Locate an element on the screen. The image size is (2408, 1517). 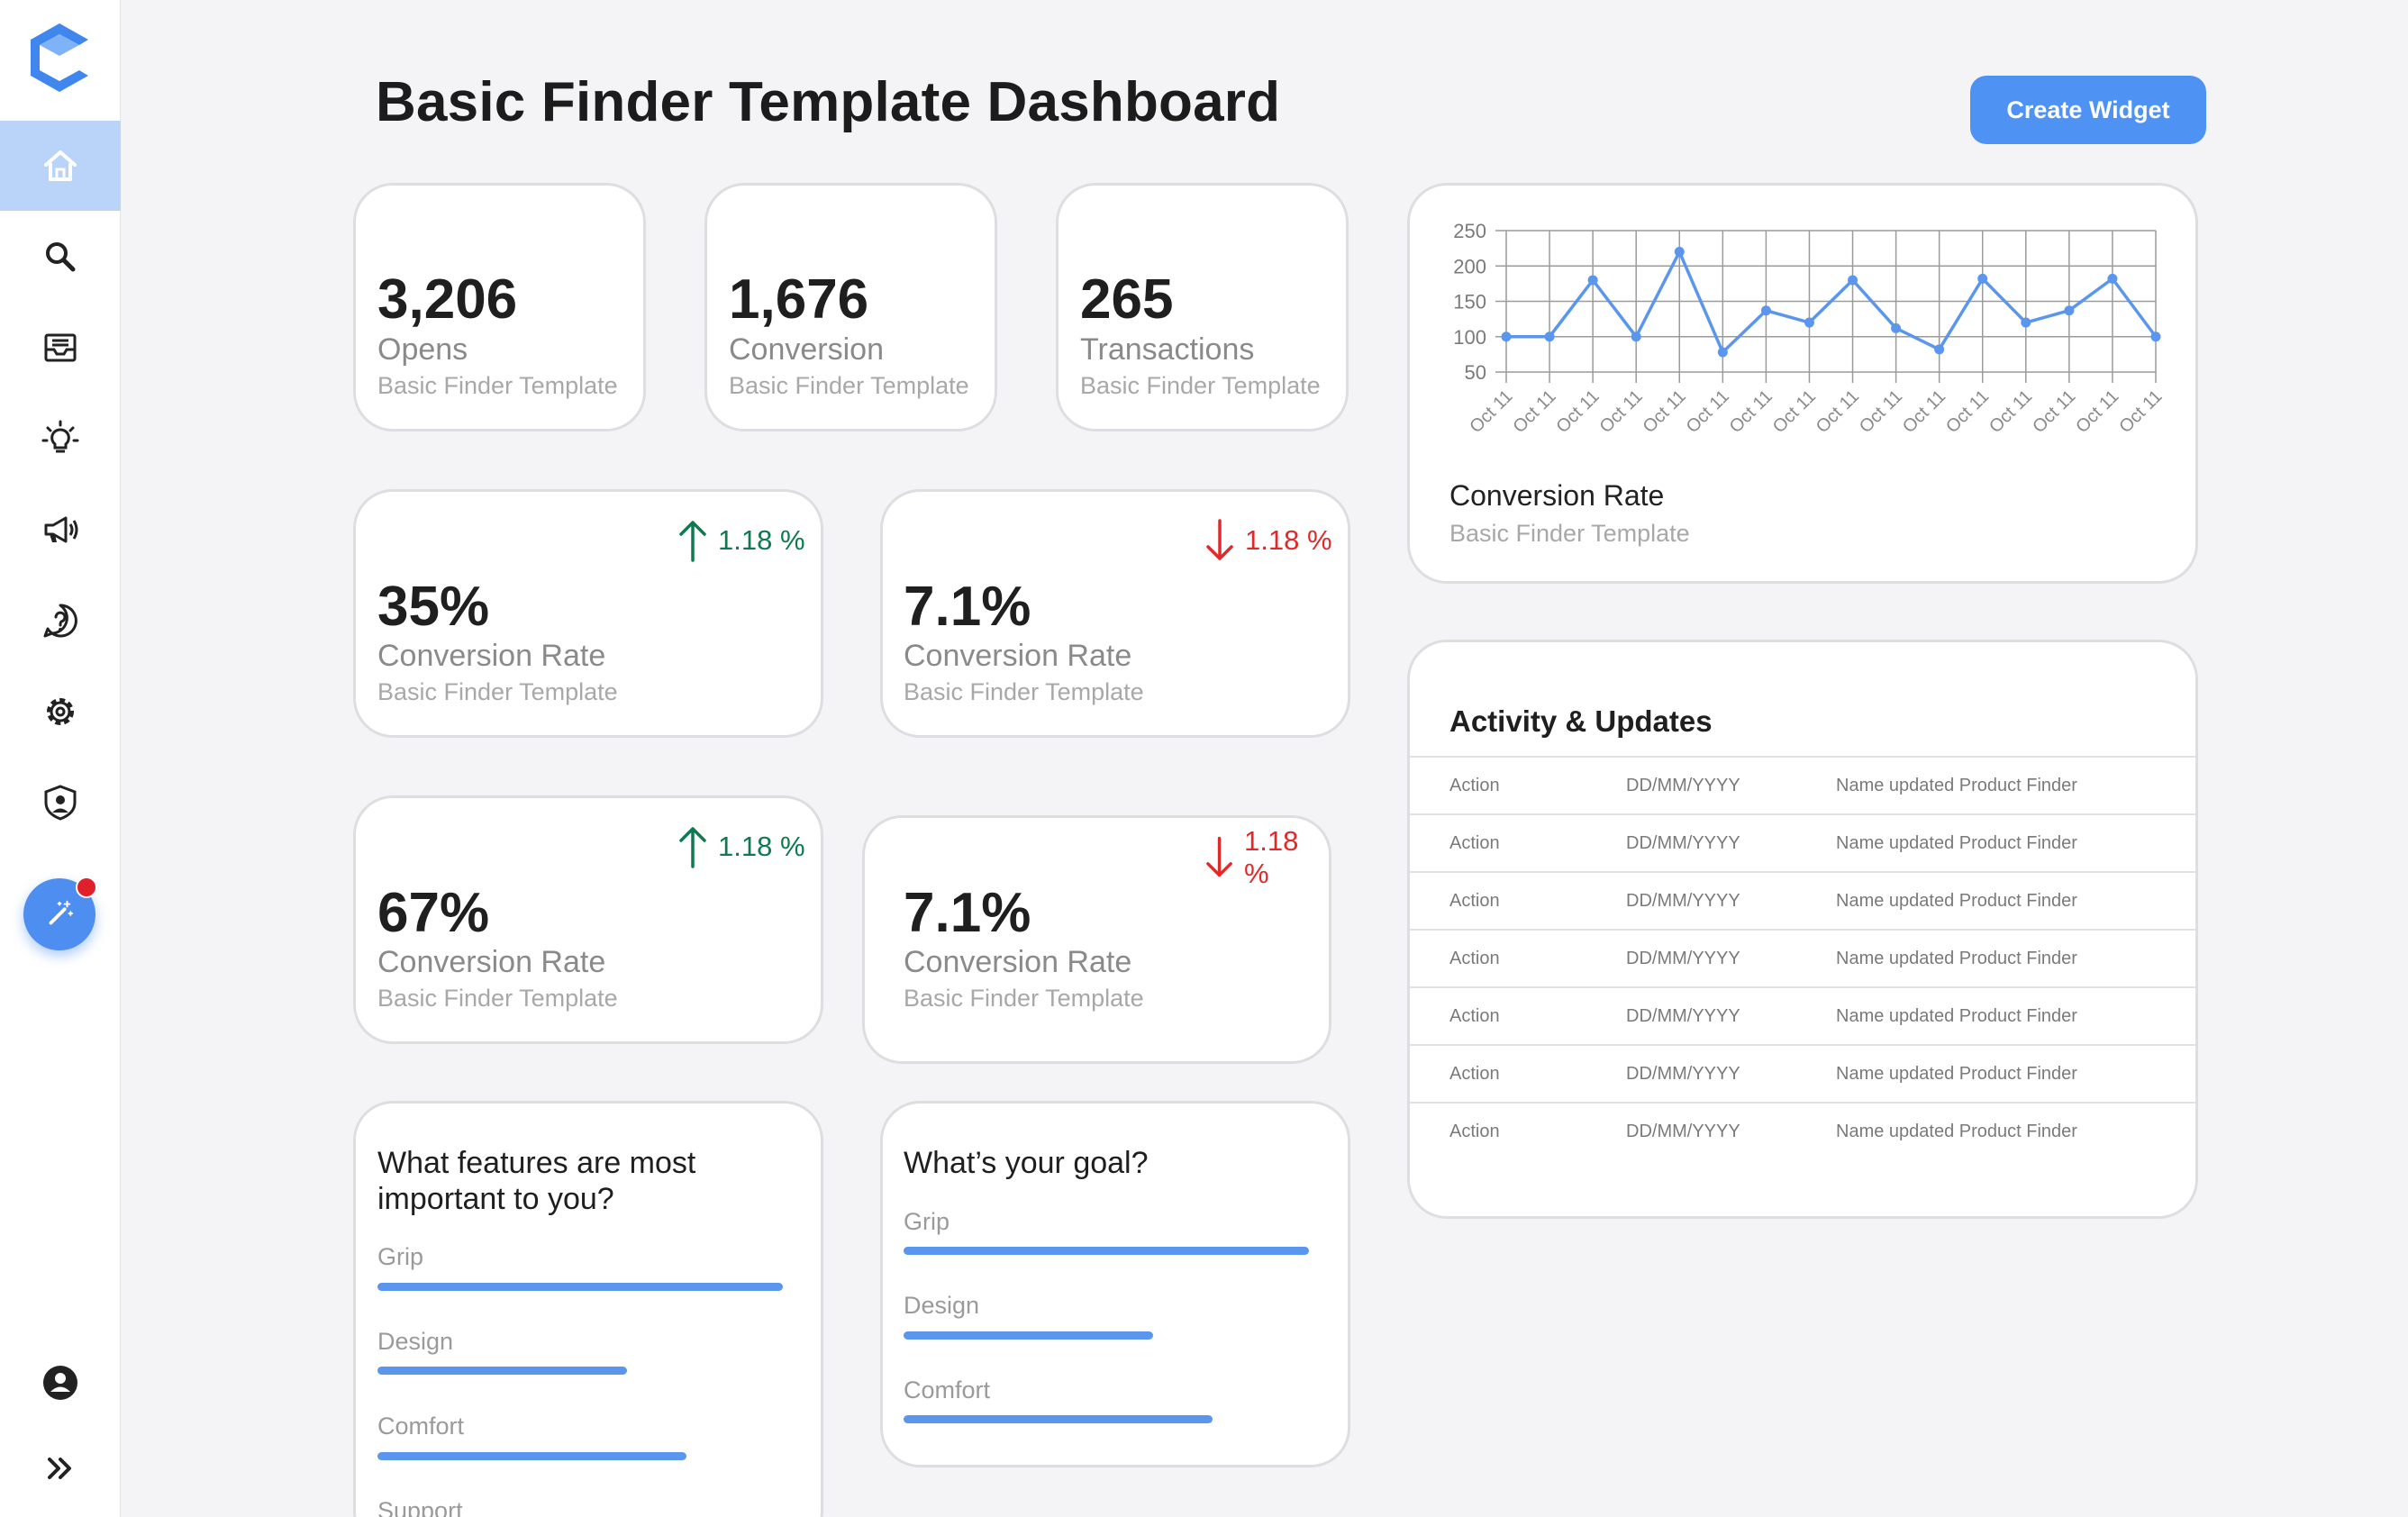
sidebar-item-help is located at coordinates (61, 621).